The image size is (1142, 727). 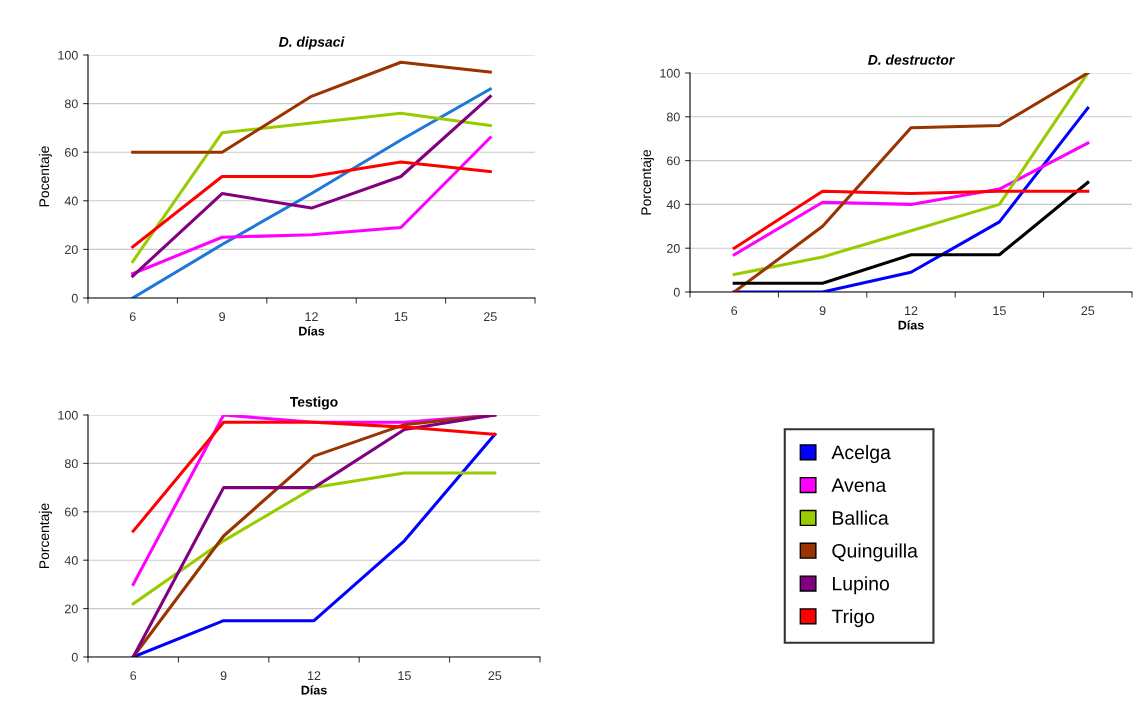 I want to click on legend-label: Lupino, so click(x=861, y=585).